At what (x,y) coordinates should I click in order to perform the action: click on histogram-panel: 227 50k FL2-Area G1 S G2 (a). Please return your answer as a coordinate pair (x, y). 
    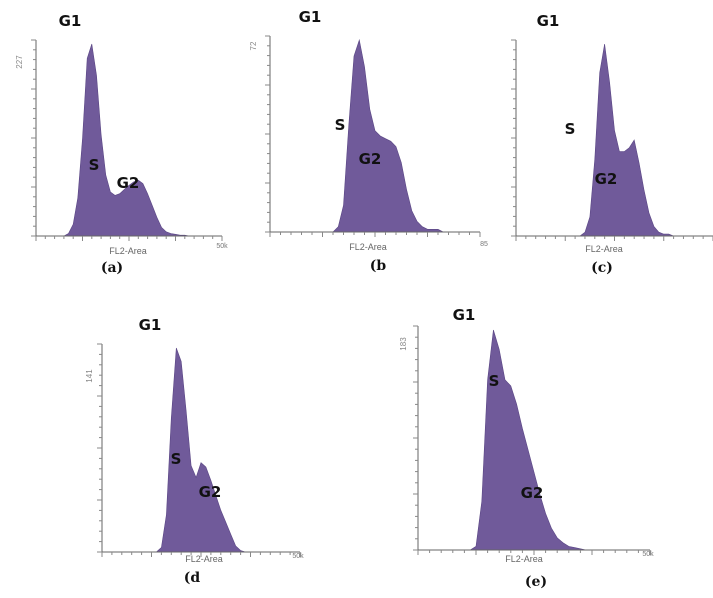
    Looking at the image, I should click on (121, 144).